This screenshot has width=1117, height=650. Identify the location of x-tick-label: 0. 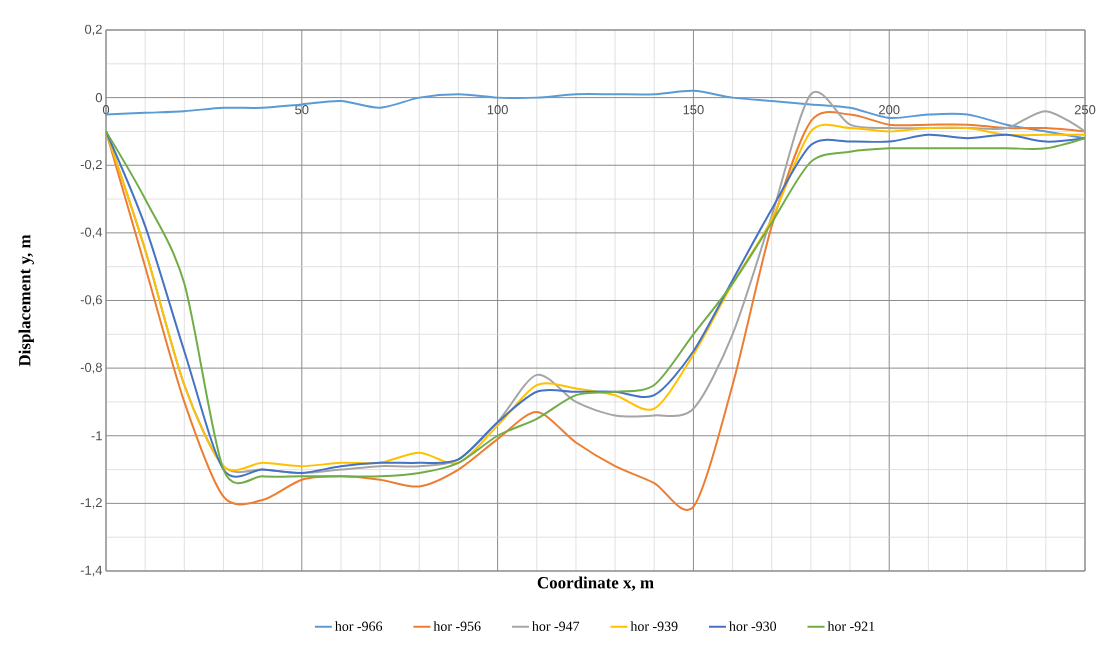
(106, 110).